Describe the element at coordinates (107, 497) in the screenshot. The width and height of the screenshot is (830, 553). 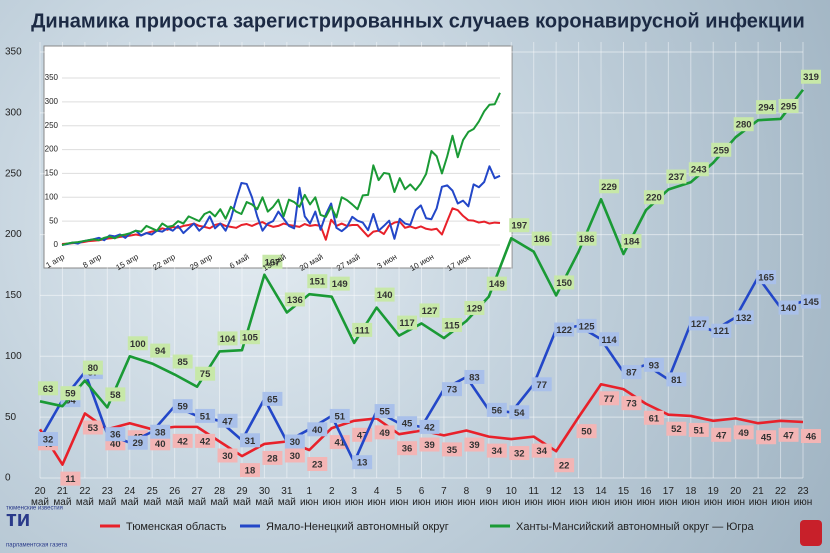
I see `x-tick-label: 23 май` at that location.